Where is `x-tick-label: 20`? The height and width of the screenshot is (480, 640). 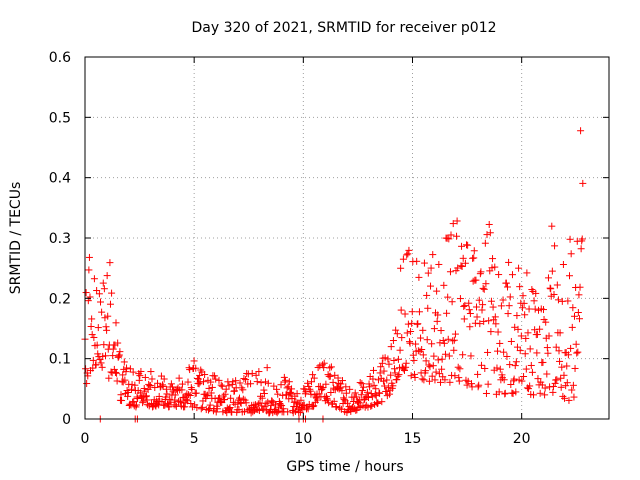 x-tick-label: 20 is located at coordinates (522, 439).